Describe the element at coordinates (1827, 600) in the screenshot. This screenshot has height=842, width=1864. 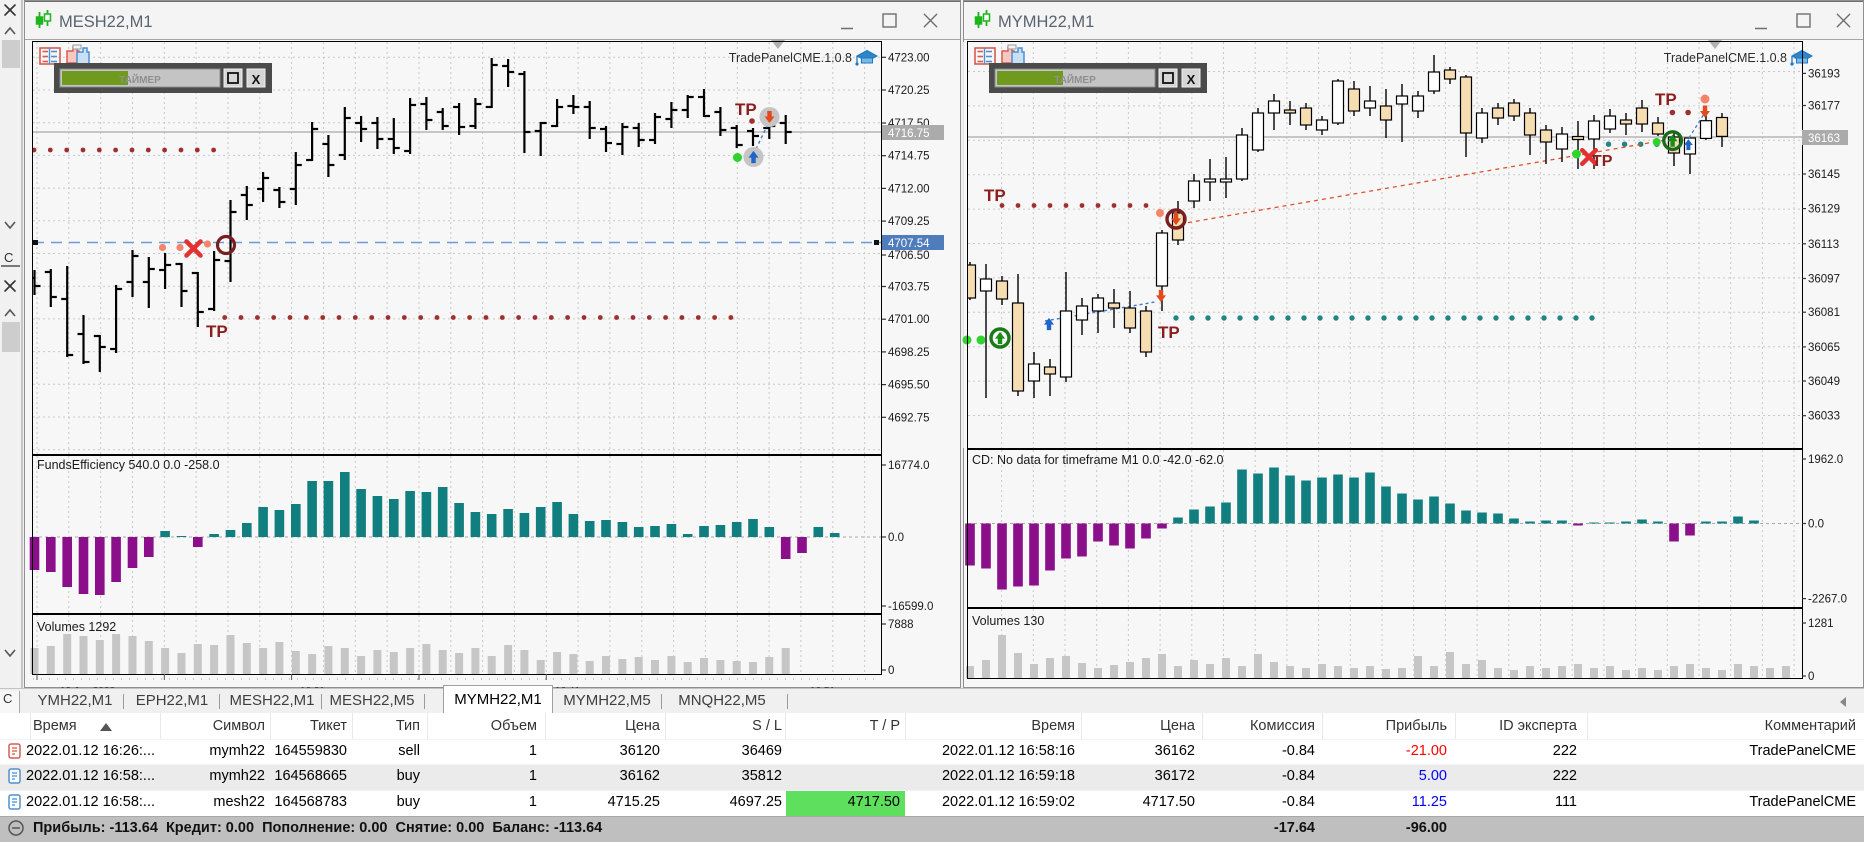
I see `svg-text: -2267.0` at that location.